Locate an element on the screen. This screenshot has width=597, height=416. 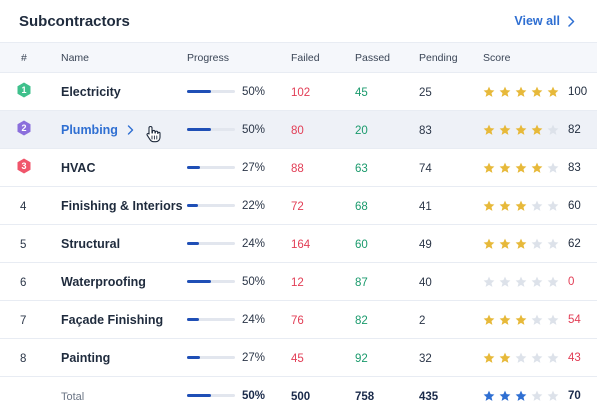
score-value: 100 is located at coordinates (578, 91).